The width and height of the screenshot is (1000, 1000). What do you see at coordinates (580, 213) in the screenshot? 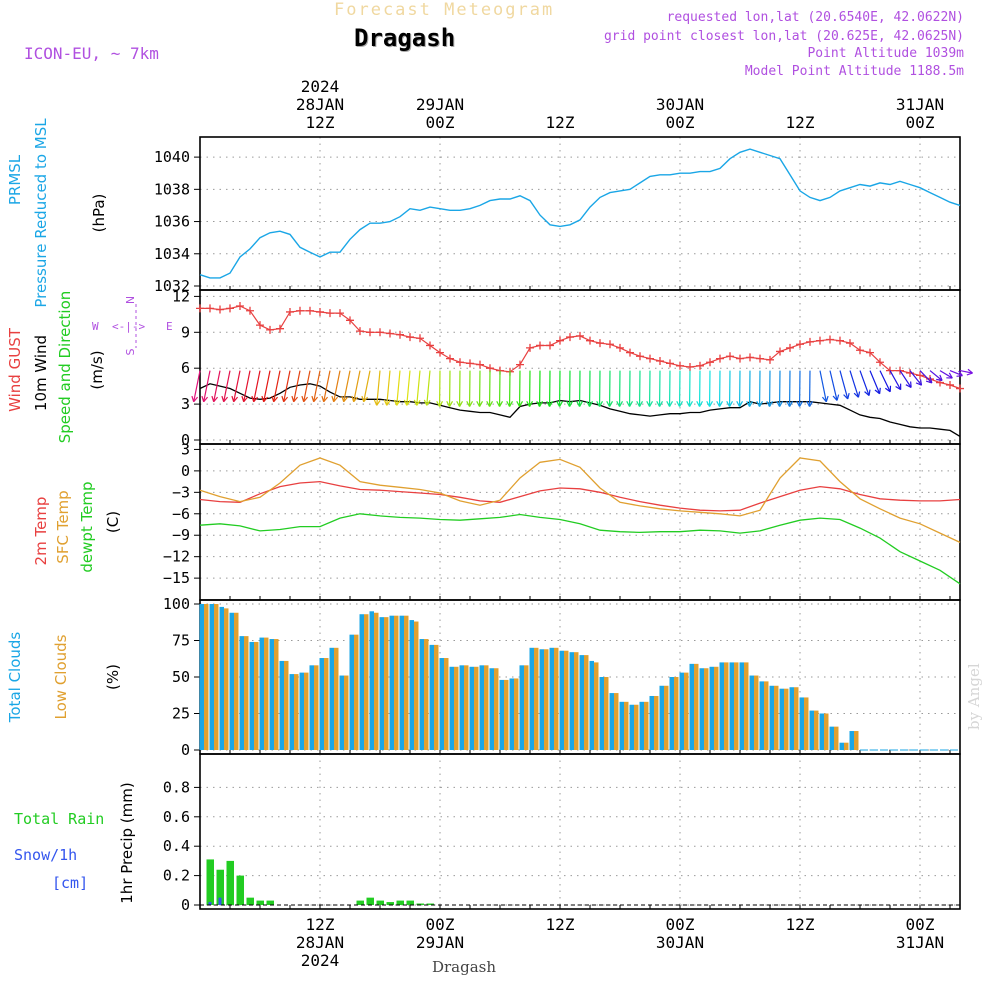
I see `pressure-line` at bounding box center [580, 213].